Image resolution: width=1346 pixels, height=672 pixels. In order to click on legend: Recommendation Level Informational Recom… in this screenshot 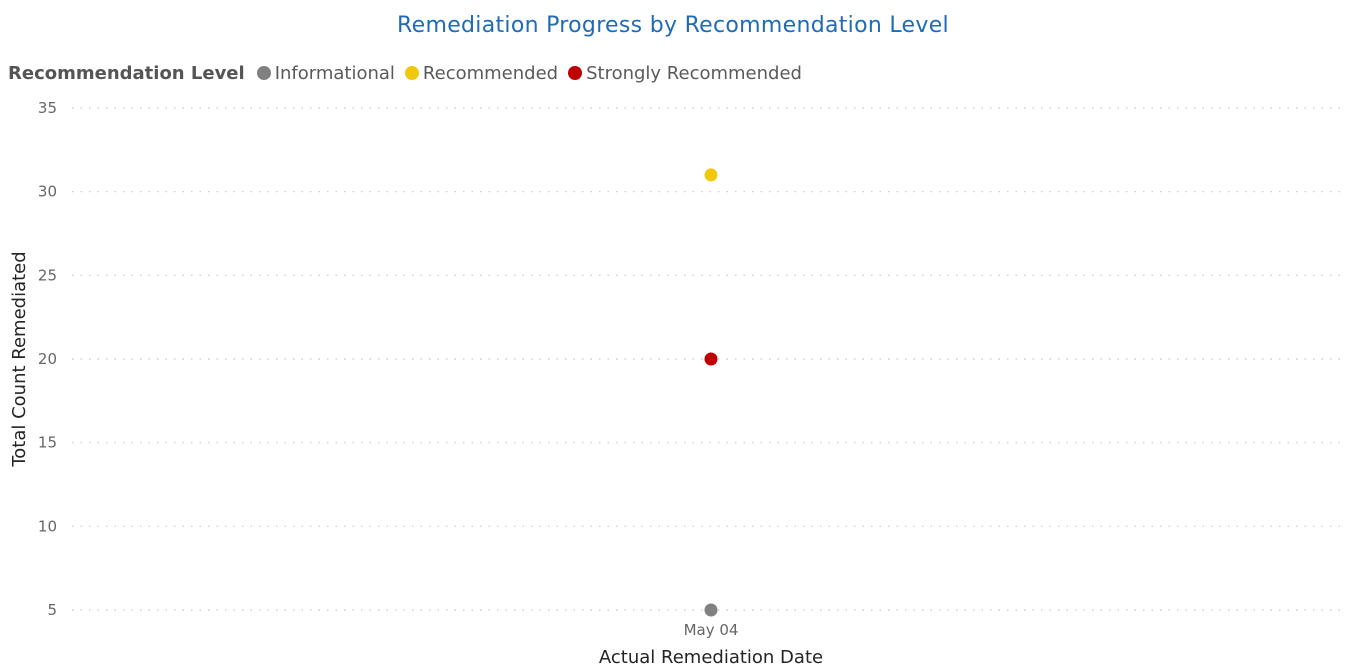, I will do `click(410, 73)`.